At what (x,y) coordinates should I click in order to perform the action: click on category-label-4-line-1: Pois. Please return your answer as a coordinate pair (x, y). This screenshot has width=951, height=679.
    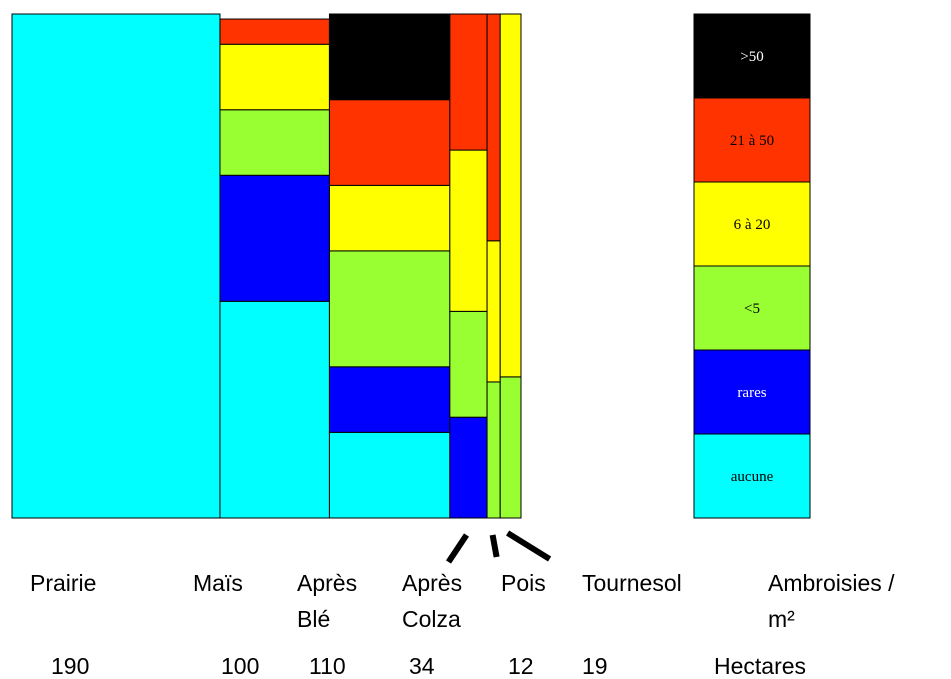
    Looking at the image, I should click on (523, 583).